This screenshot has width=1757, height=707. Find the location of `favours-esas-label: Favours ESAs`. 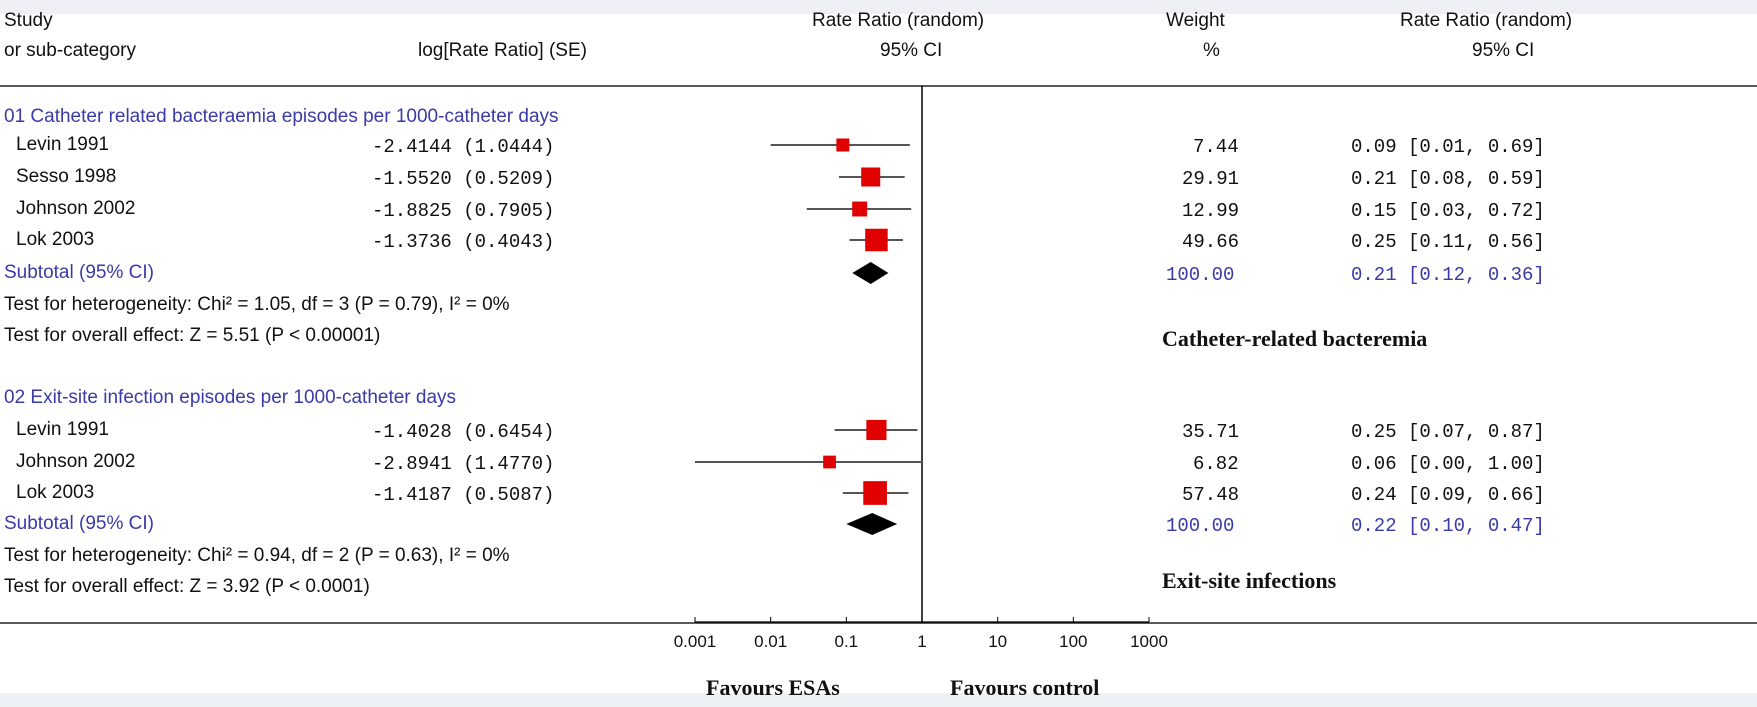

favours-esas-label: Favours ESAs is located at coordinates (773, 687).